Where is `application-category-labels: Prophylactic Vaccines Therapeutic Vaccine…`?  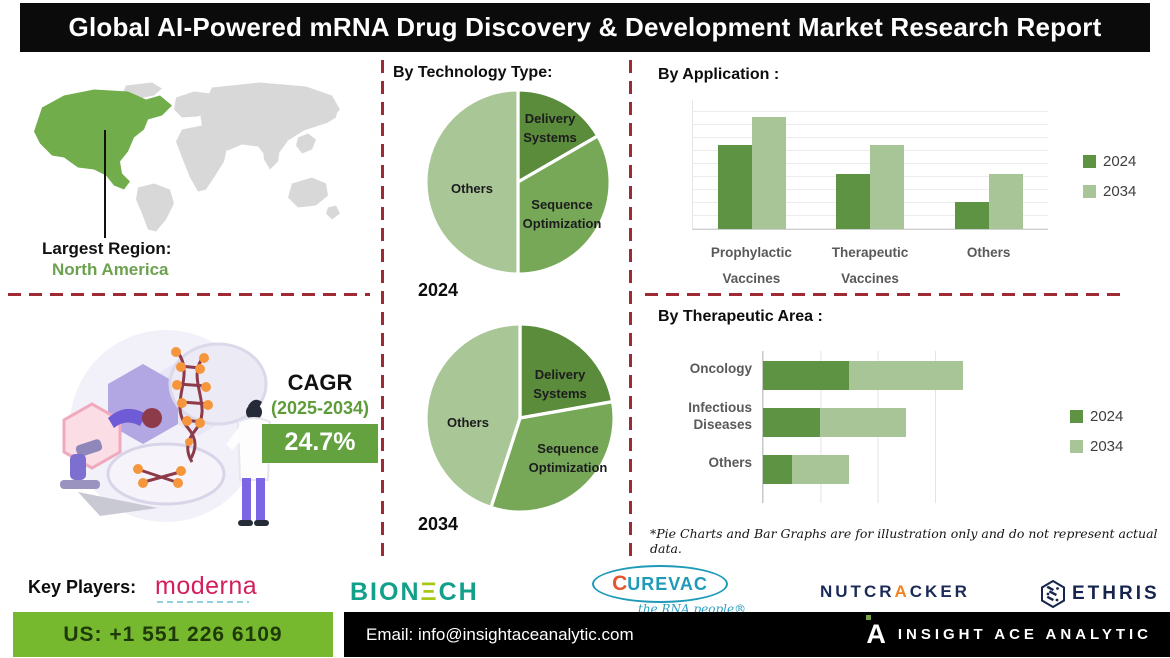 application-category-labels: Prophylactic Vaccines Therapeutic Vaccine… is located at coordinates (870, 265).